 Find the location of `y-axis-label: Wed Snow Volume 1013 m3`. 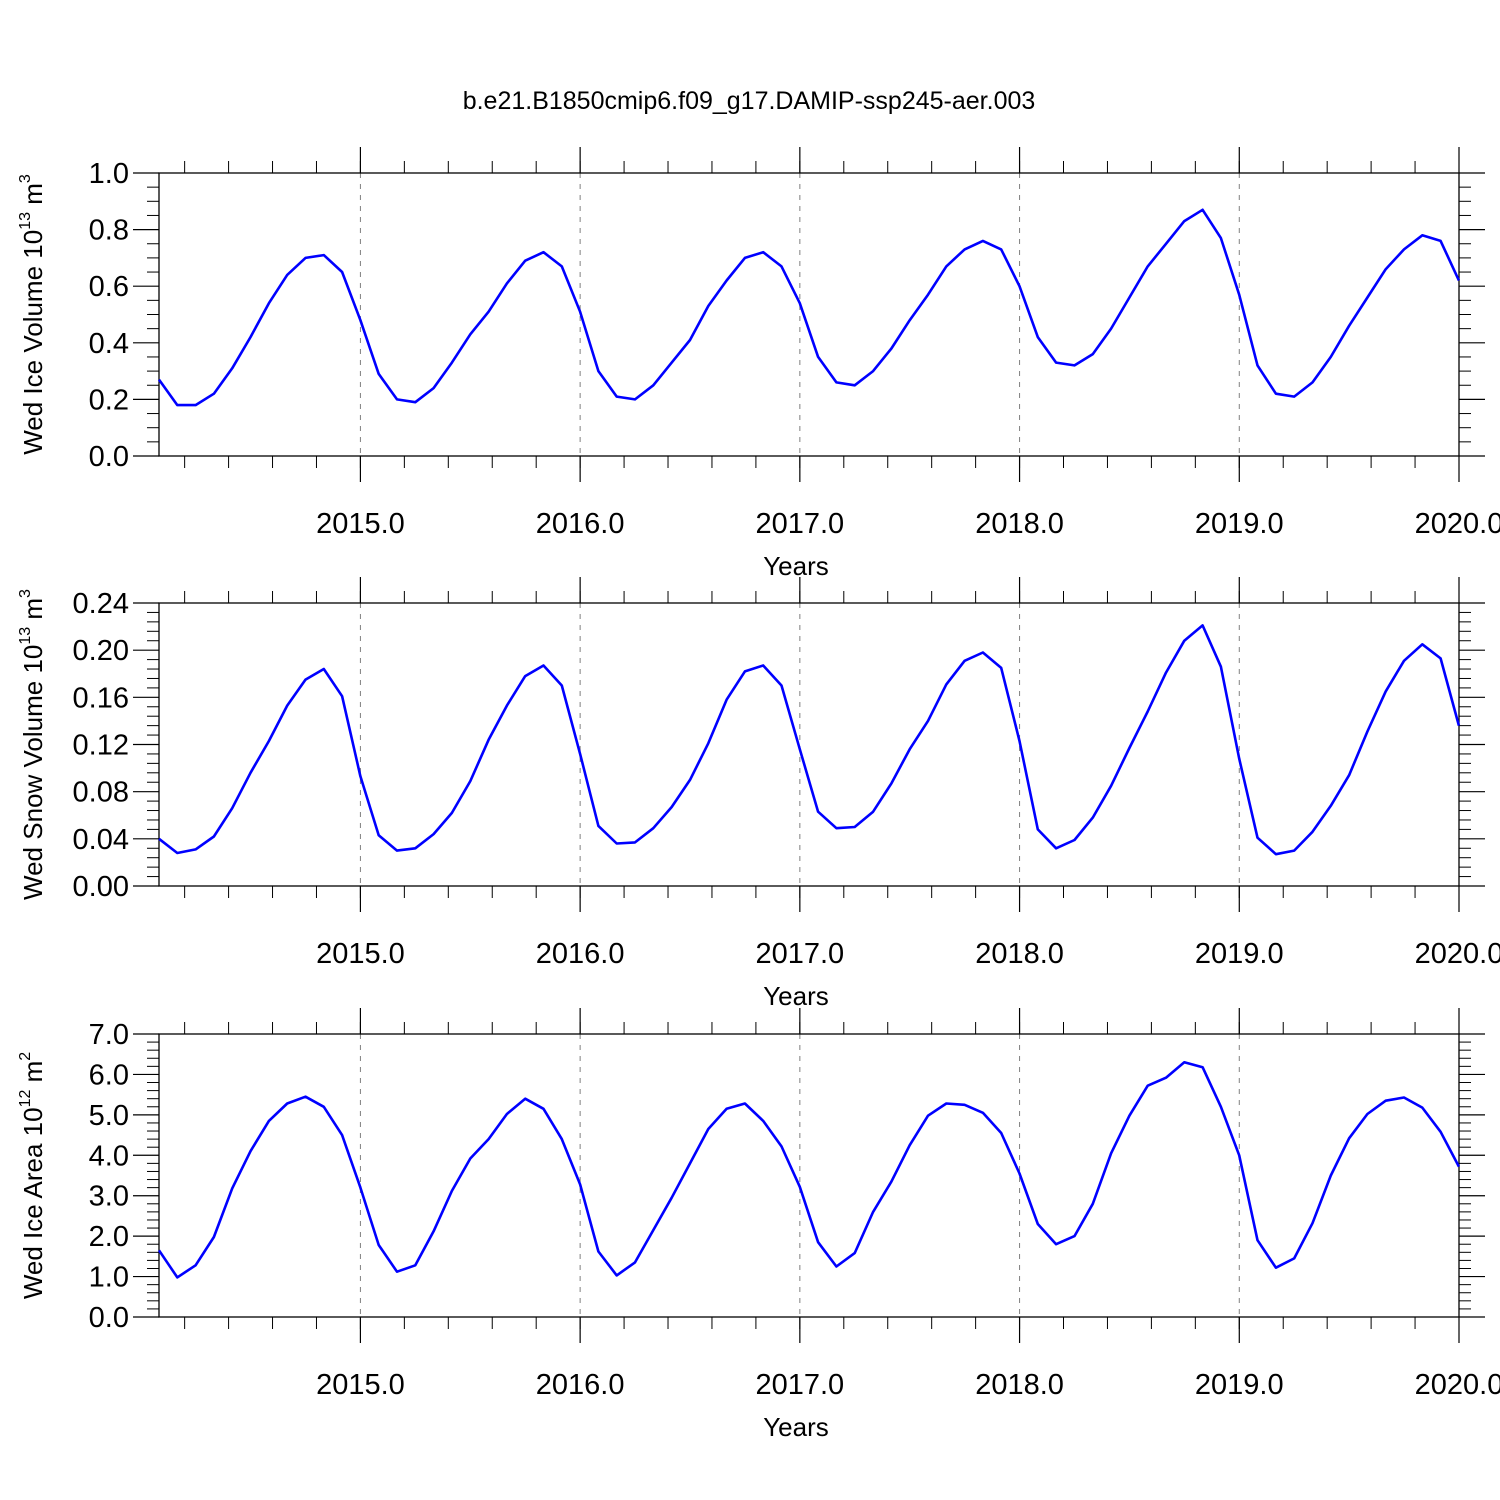

y-axis-label: Wed Snow Volume 1013 m3 is located at coordinates (32, 744).